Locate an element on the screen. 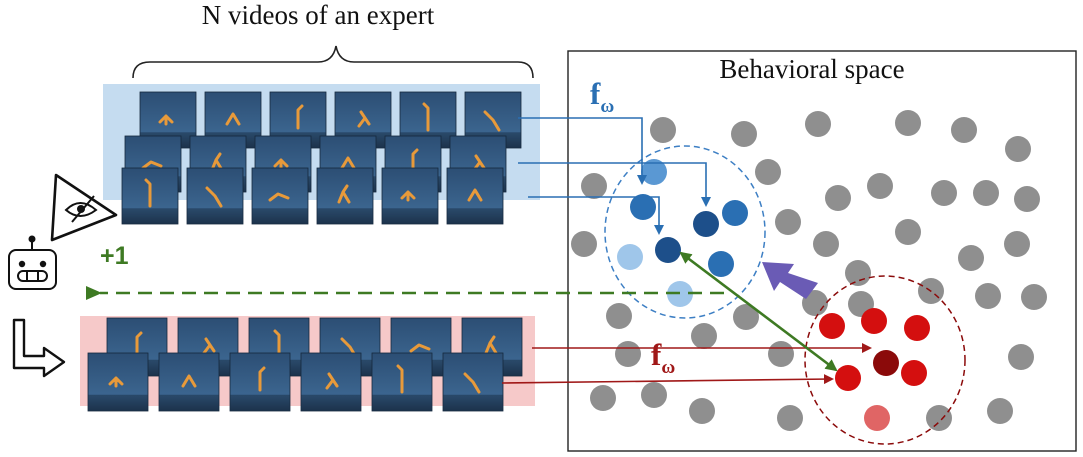  expert-embedding-arrows is located at coordinates (614, 176).